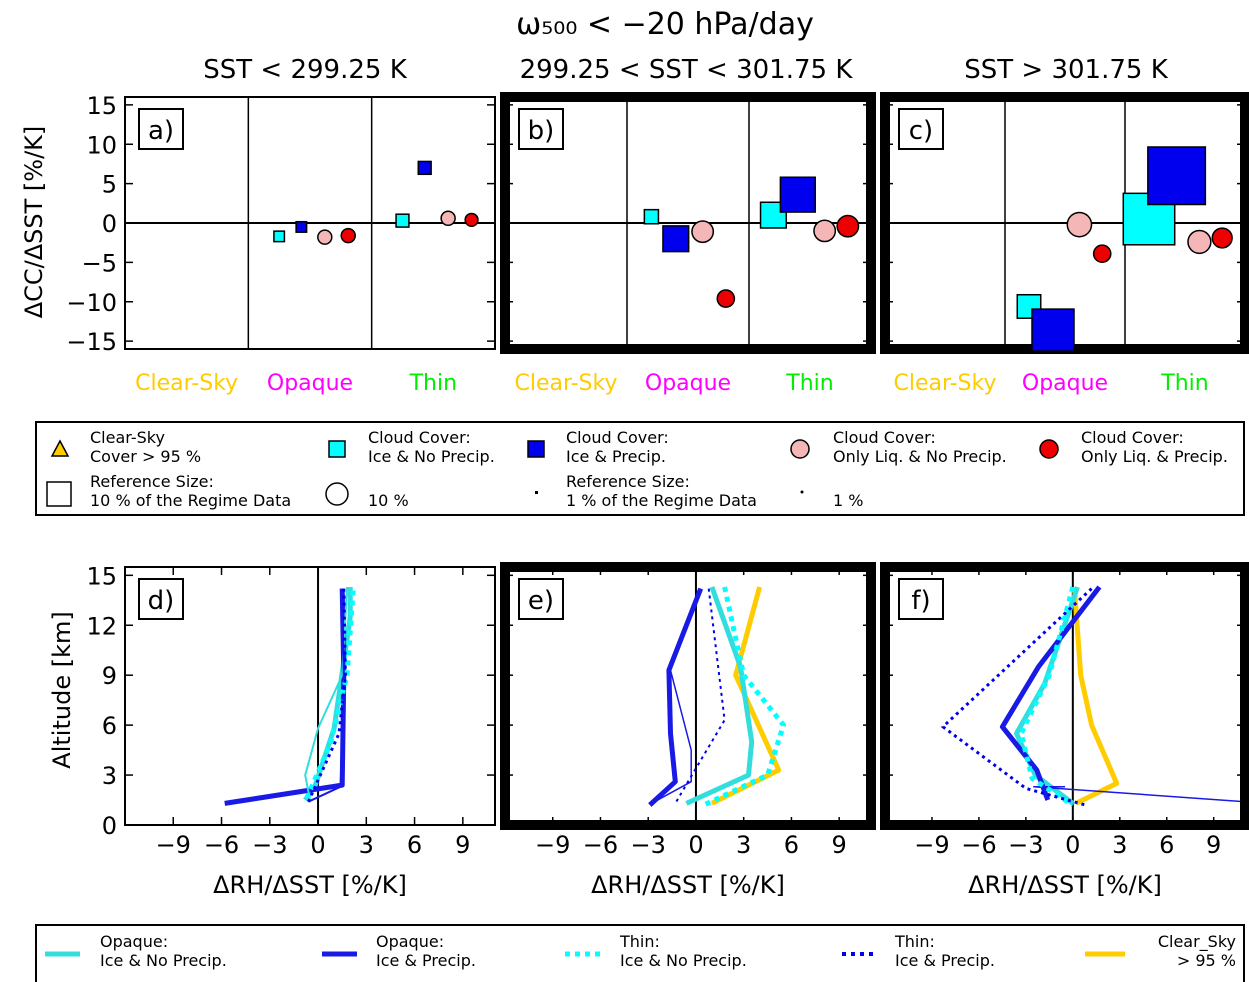  I want to click on panel-label: c), so click(921, 131).